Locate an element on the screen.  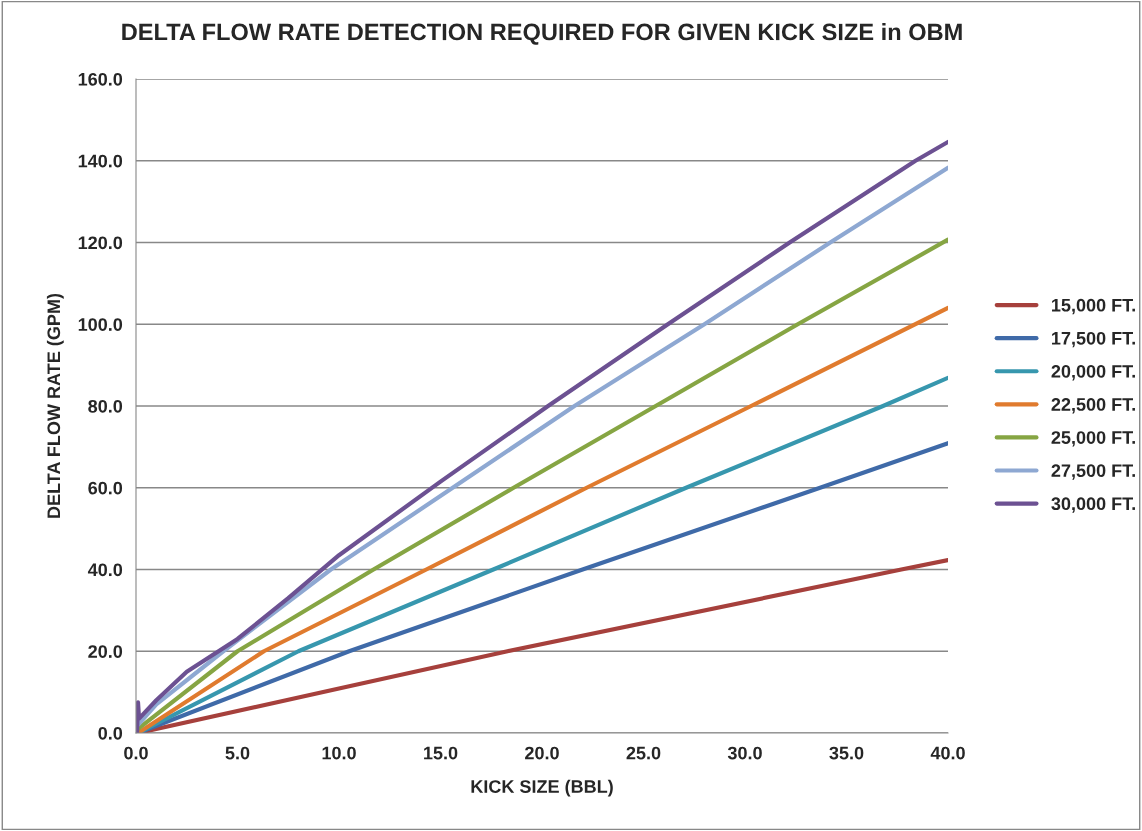
y-axis-title: DELTA FLOW RATE (GPM) is located at coordinates (55, 405).